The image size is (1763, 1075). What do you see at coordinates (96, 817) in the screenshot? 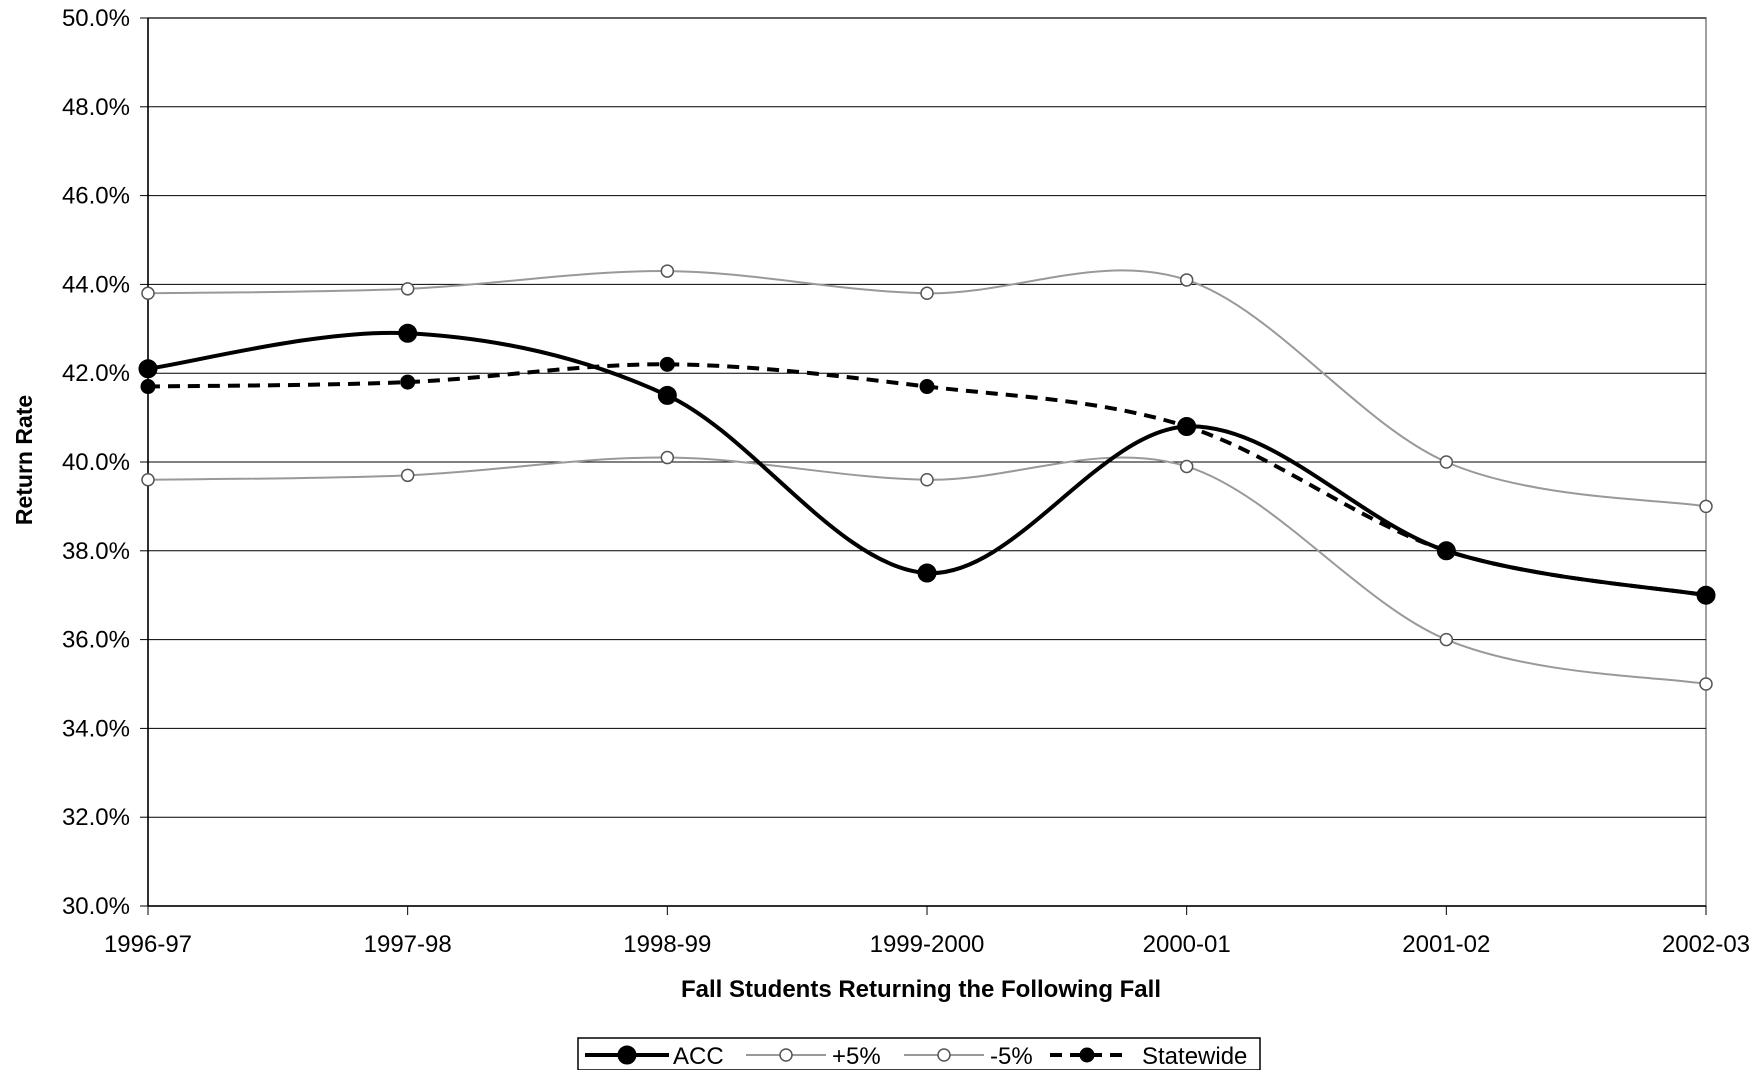
I see `y-tick-label: 32.0%` at bounding box center [96, 817].